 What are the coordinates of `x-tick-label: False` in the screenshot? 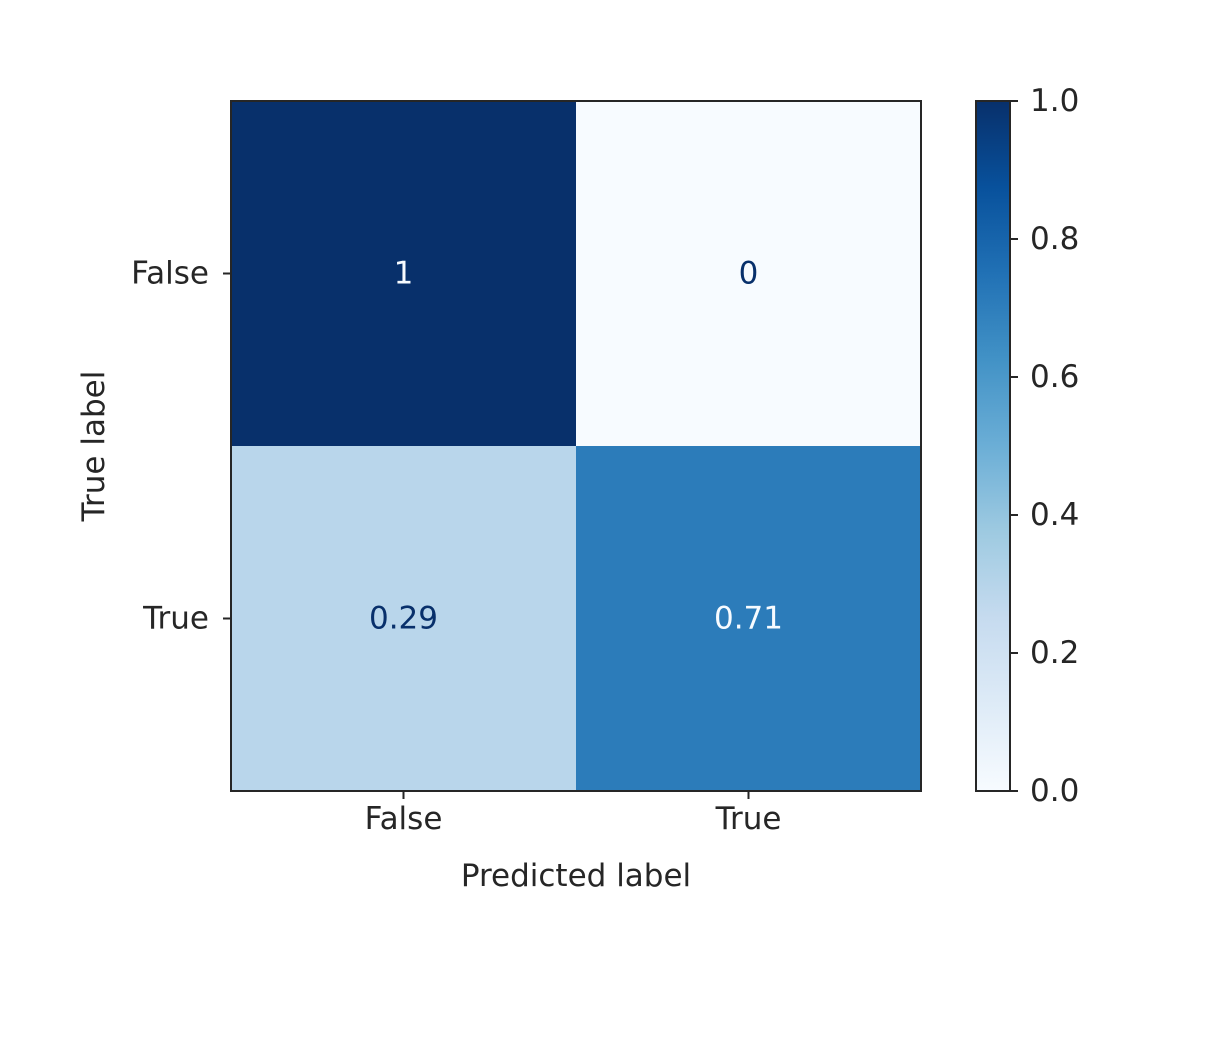 It's located at (404, 819).